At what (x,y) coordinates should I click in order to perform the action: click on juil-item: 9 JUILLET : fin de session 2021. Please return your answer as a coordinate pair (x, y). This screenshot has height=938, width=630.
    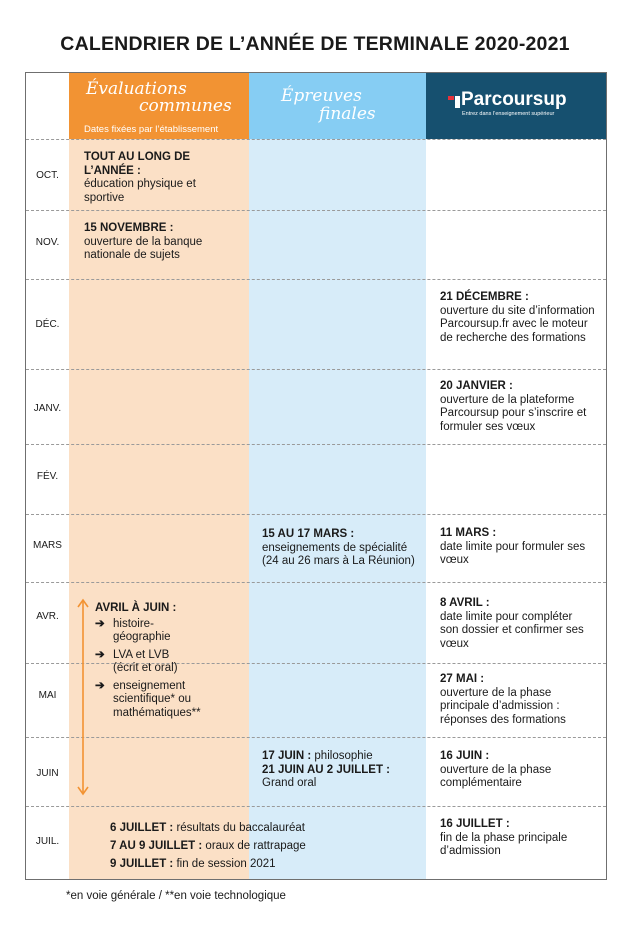
    Looking at the image, I should click on (193, 864).